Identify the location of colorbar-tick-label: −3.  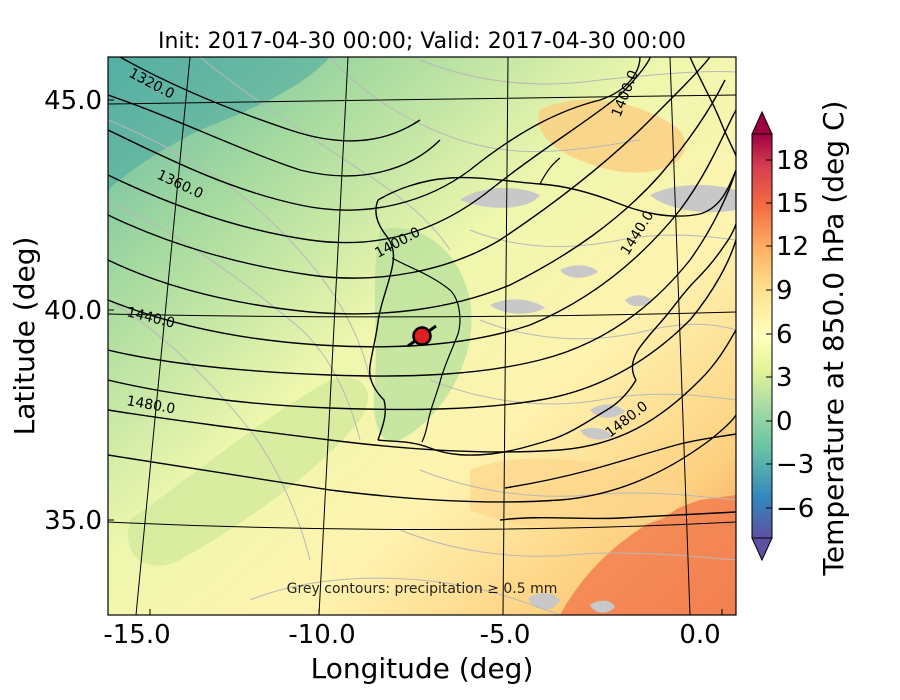
(795, 465).